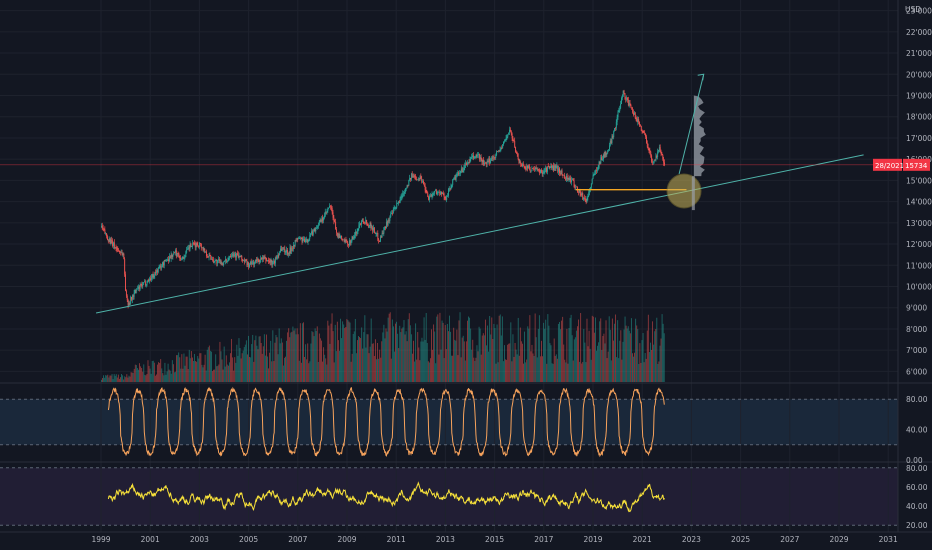 The width and height of the screenshot is (932, 550). I want to click on osc2-tick-label: 20.00, so click(917, 525).